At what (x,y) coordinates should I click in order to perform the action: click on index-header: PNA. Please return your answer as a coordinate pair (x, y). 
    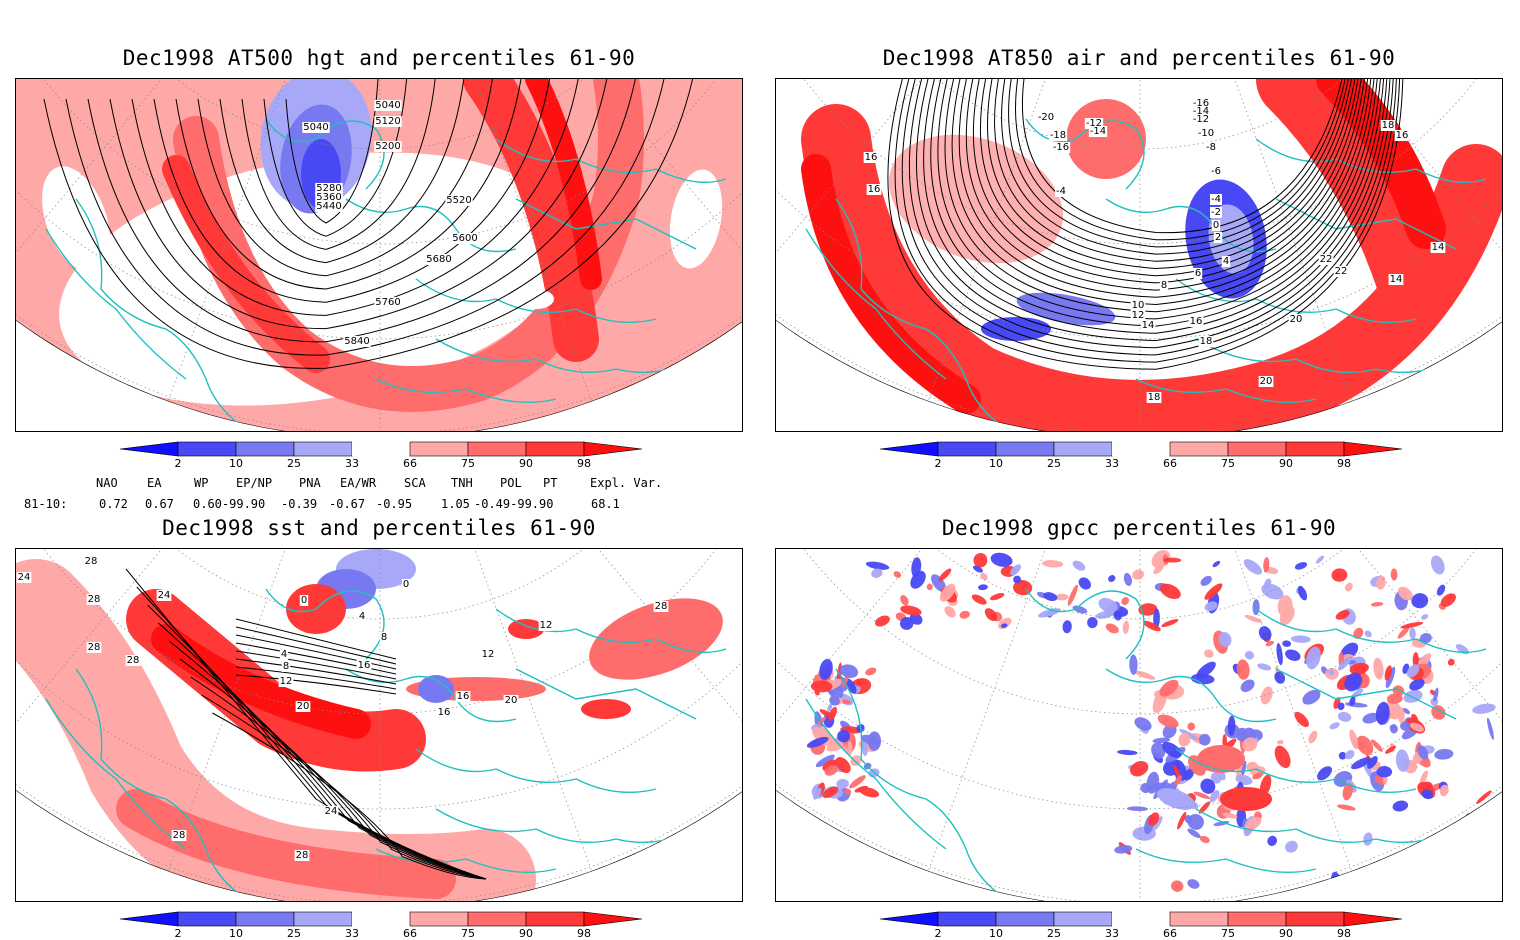
    Looking at the image, I should click on (310, 483).